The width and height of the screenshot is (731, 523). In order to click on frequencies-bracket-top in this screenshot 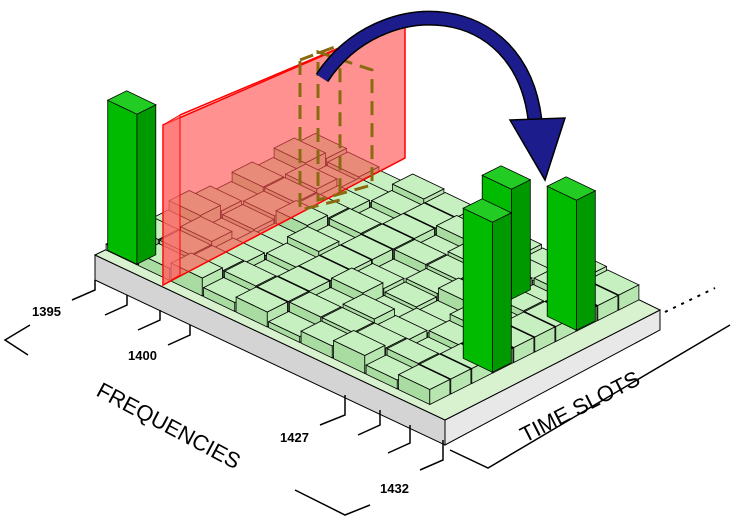, I will do `click(17, 340)`.